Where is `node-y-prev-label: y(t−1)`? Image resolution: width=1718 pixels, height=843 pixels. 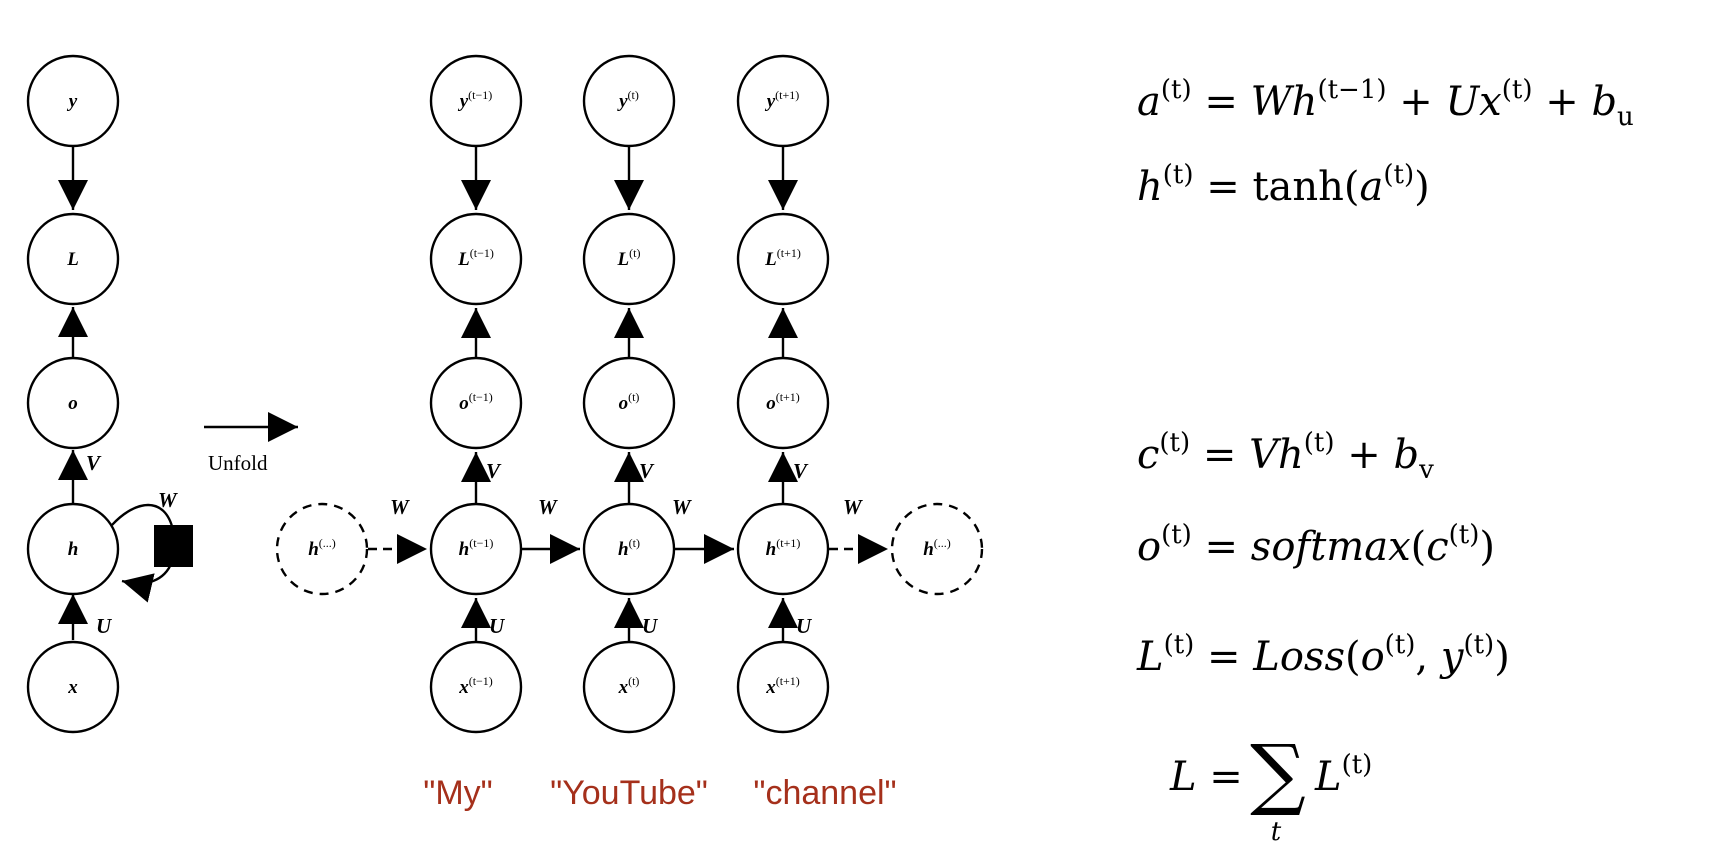
node-y-prev-label: y(t−1) is located at coordinates (475, 100).